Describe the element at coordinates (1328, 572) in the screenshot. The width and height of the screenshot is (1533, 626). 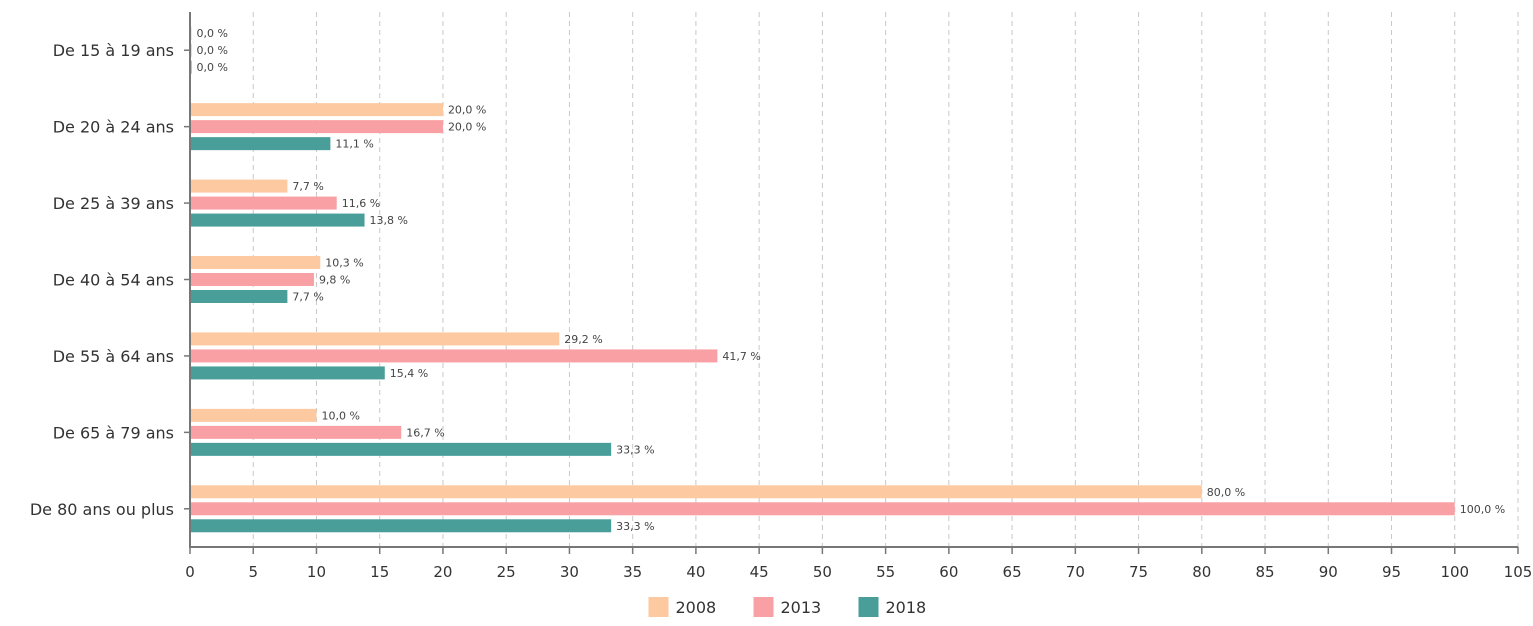
I see `x-tick-label: 90` at that location.